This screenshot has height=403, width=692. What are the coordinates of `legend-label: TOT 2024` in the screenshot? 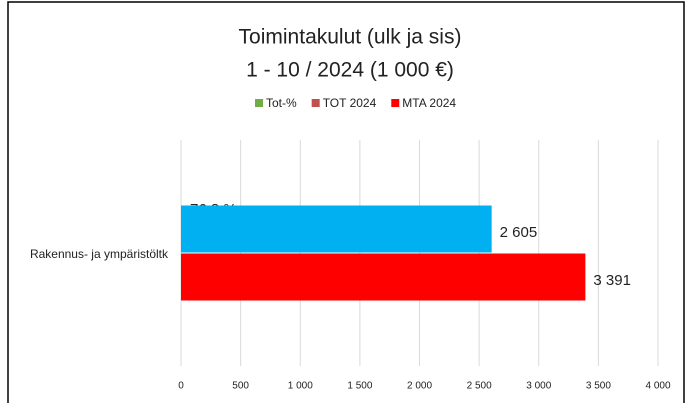 It's located at (350, 103).